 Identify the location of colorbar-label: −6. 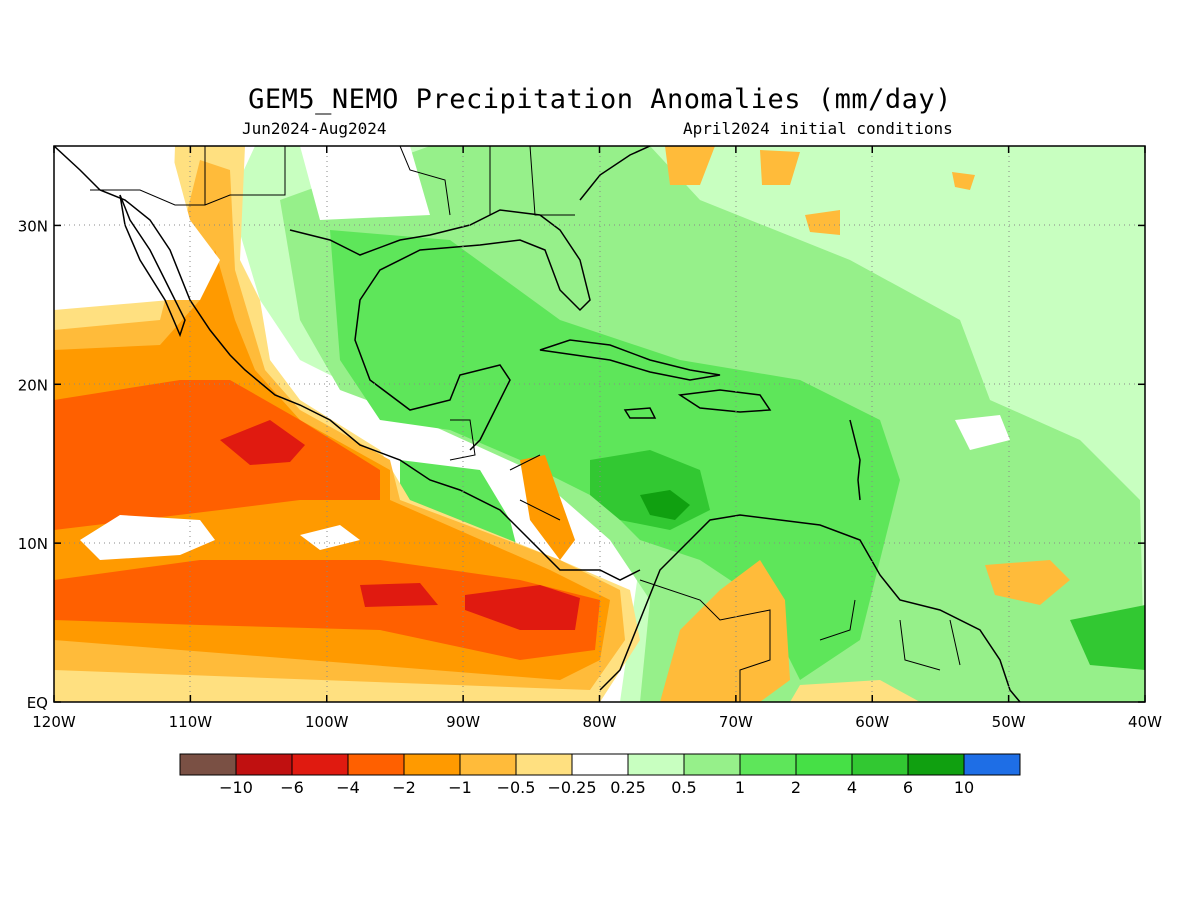
(292, 787).